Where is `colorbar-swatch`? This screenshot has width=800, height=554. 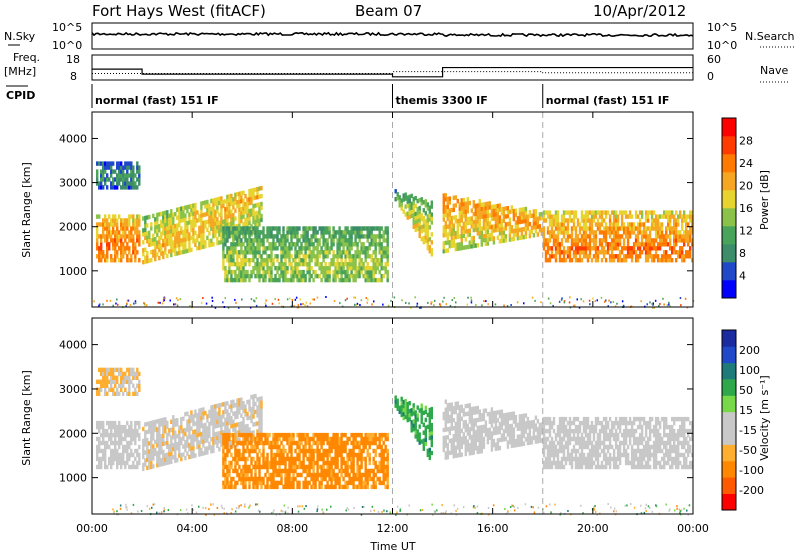 colorbar-swatch is located at coordinates (729, 217).